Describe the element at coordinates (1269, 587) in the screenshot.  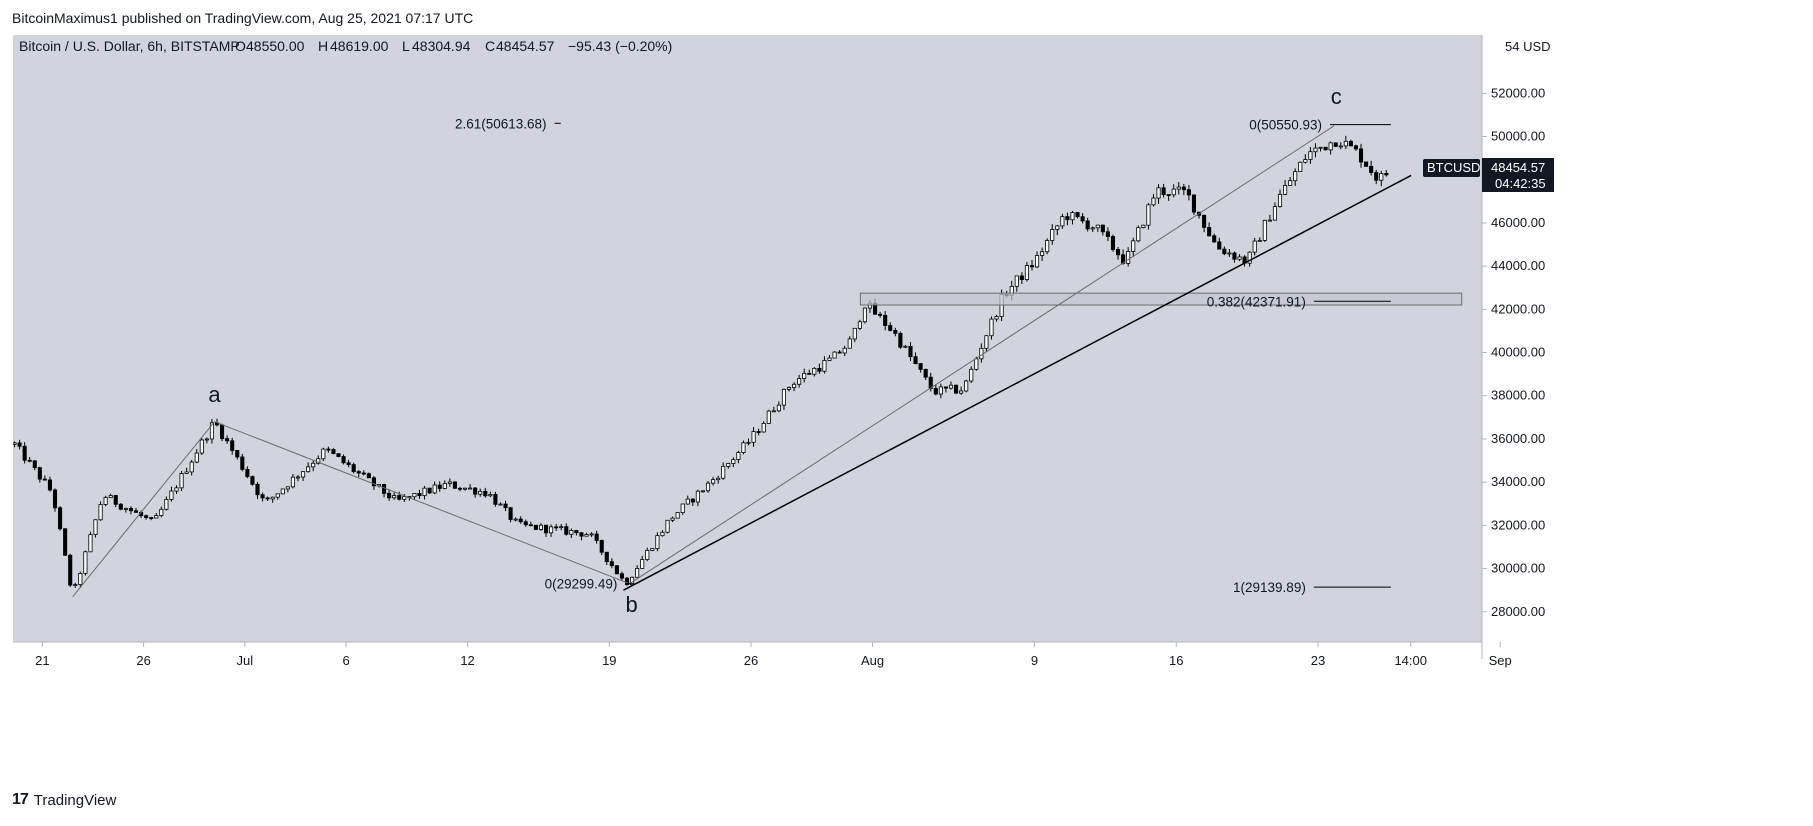
I see `fib-level-text: 1(29139.89)` at that location.